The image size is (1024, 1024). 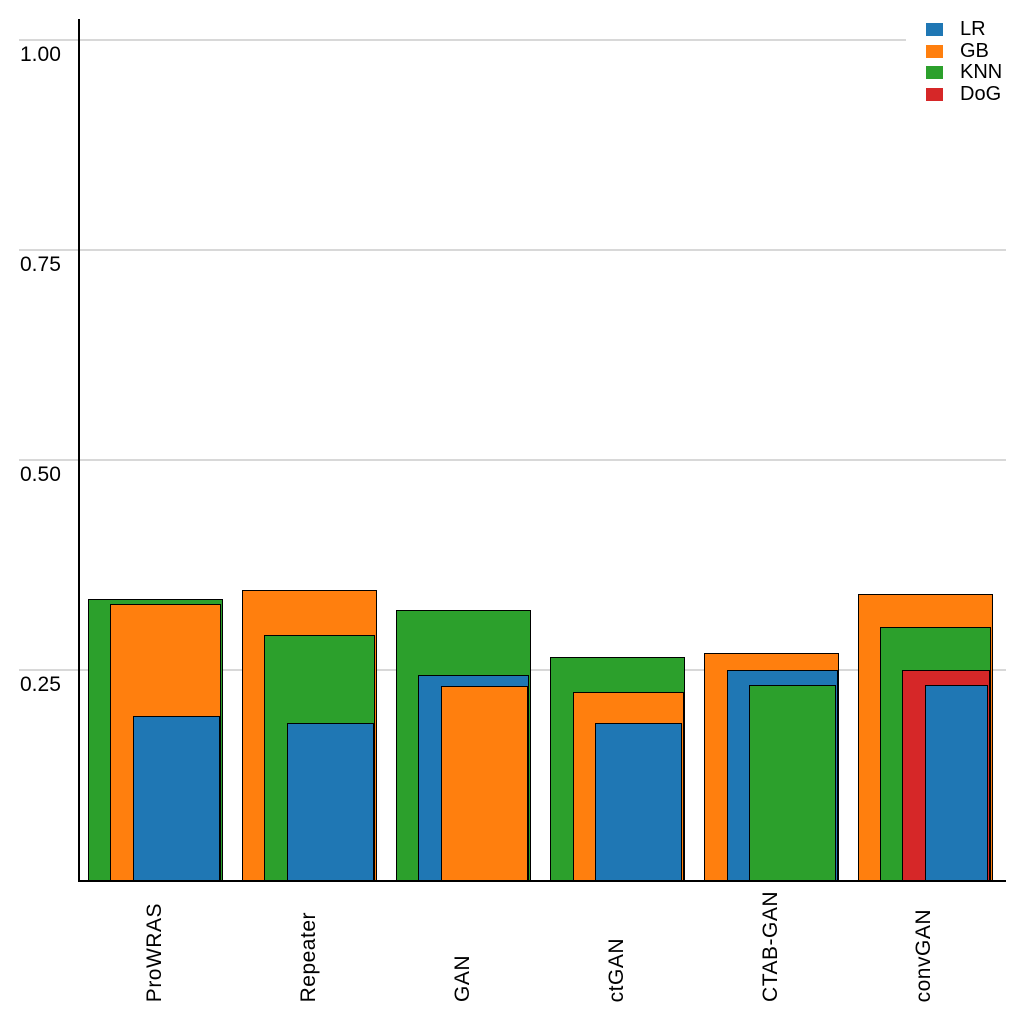 What do you see at coordinates (176, 798) in the screenshot?
I see `bar-lr-prowras` at bounding box center [176, 798].